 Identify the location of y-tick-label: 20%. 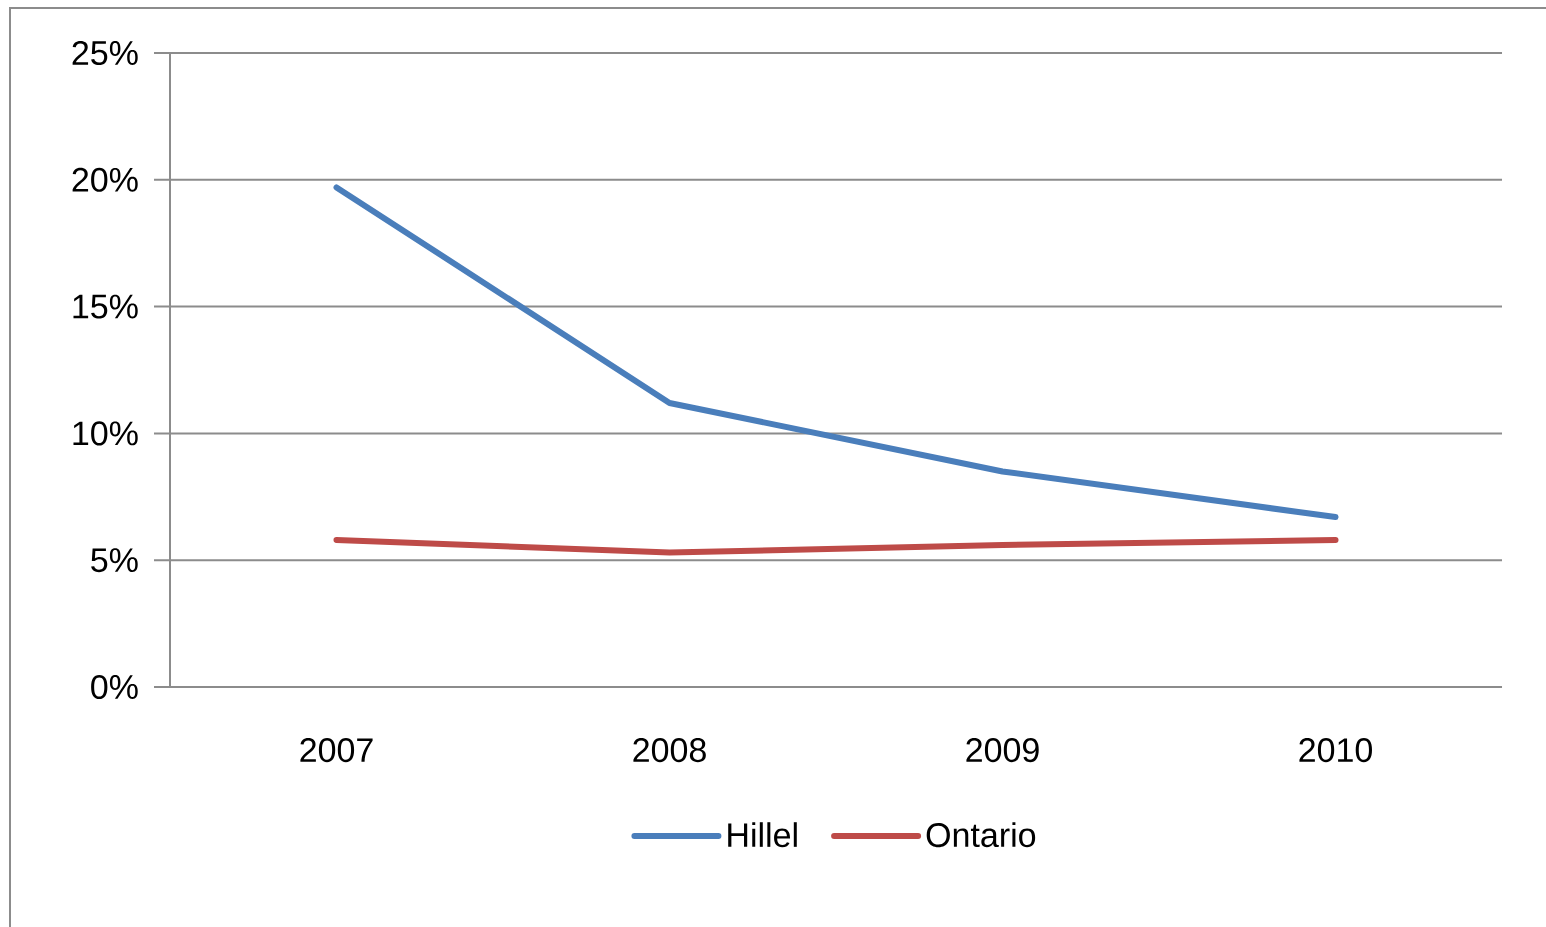
(105, 179).